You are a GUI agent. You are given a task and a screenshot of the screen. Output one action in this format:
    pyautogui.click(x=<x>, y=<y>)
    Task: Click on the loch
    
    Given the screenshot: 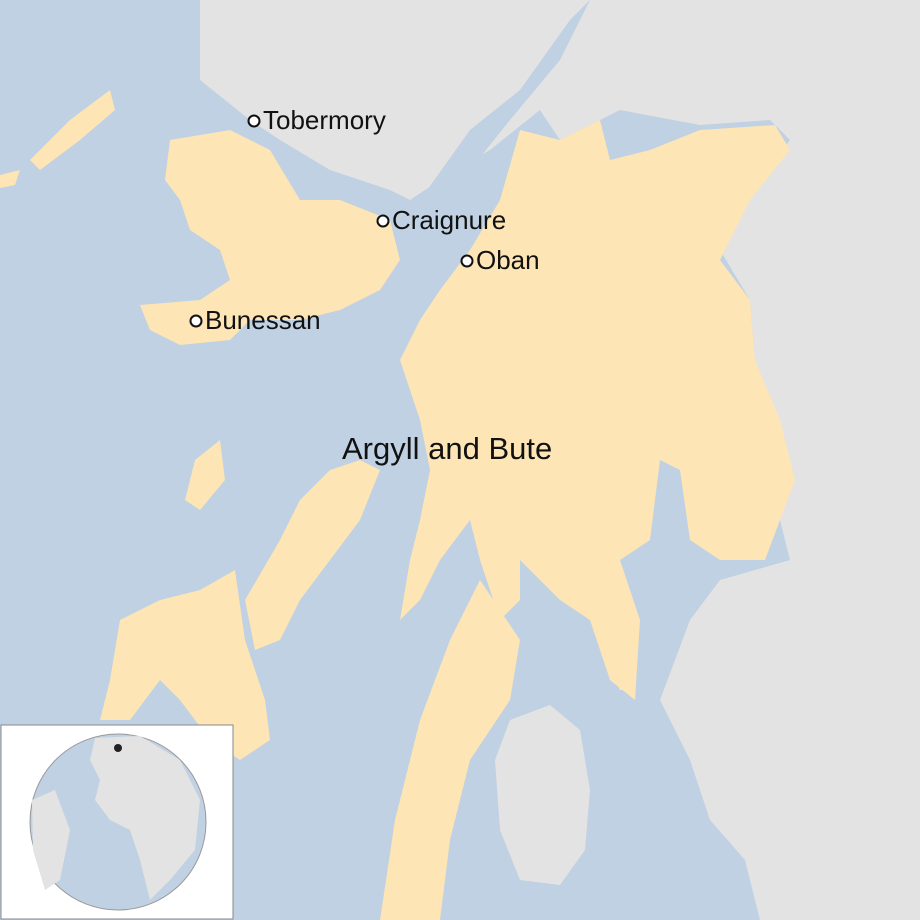 What is the action you would take?
    pyautogui.click(x=505, y=100)
    